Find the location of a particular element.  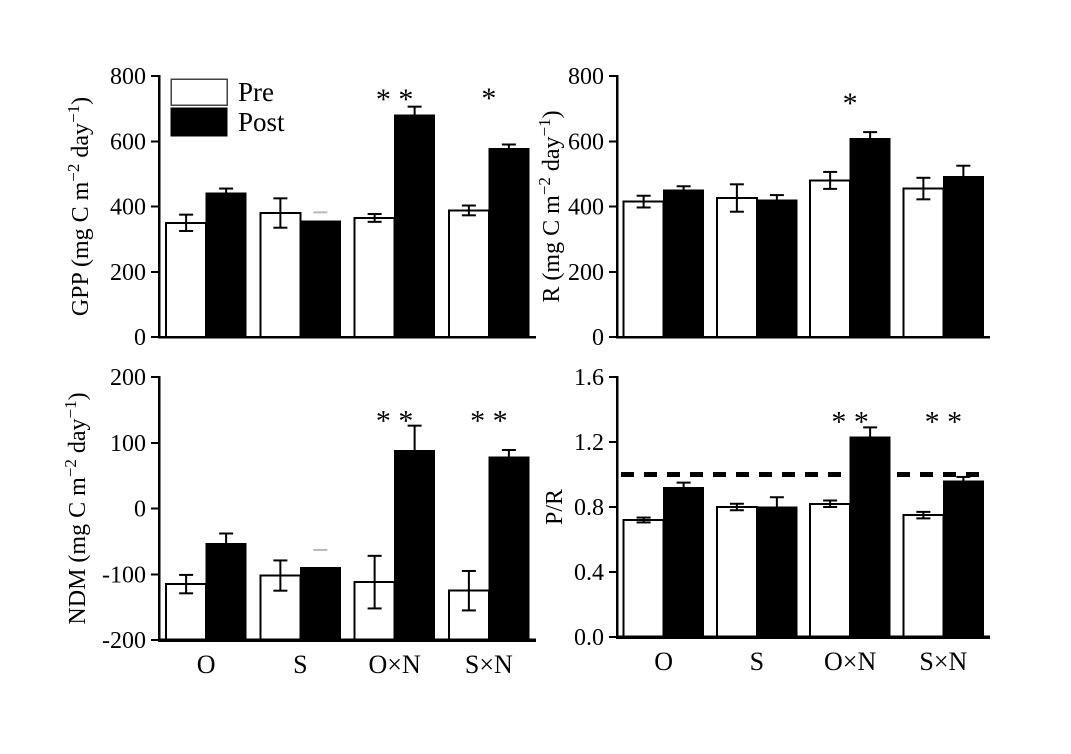

y-axis-title-r: R (mg C m−2 day−1) is located at coordinates (550, 206).